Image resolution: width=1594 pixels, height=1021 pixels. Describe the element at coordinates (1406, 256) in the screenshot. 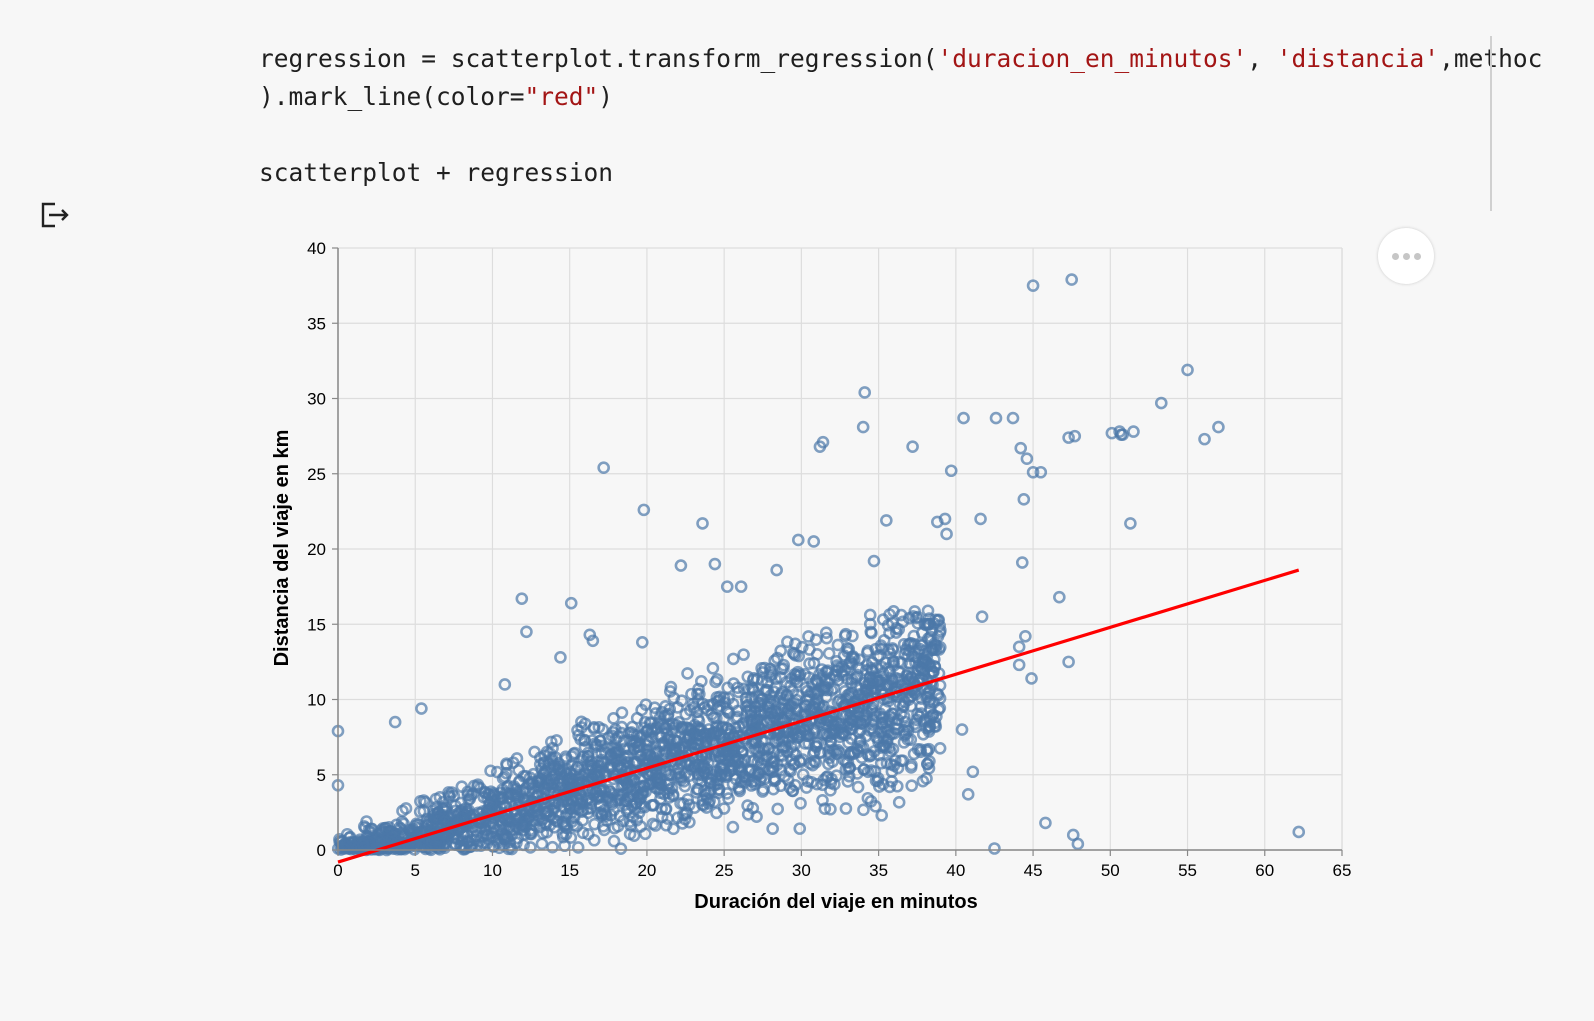

I see `more-actions-button` at that location.